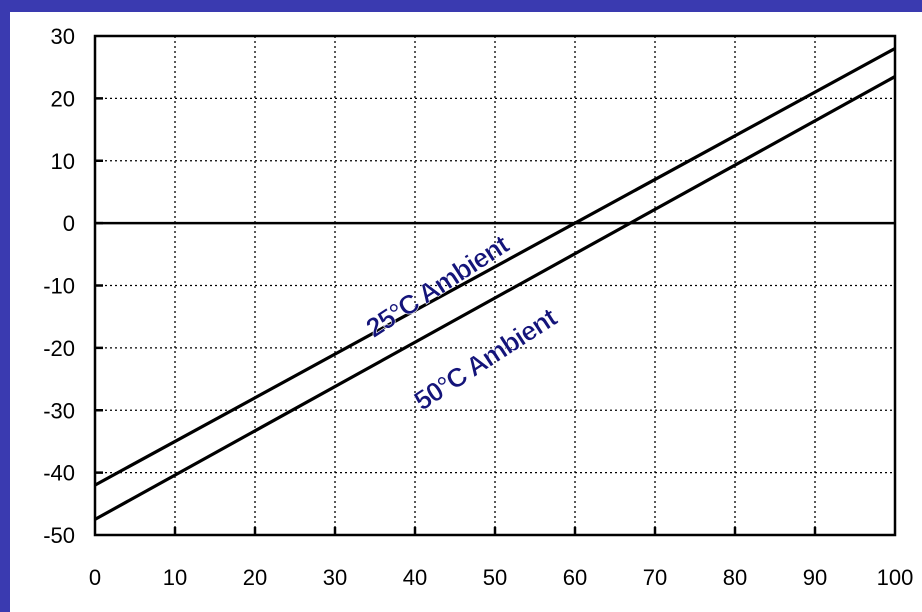 The width and height of the screenshot is (922, 612). Describe the element at coordinates (815, 577) in the screenshot. I see `x-tick-label: 90` at that location.